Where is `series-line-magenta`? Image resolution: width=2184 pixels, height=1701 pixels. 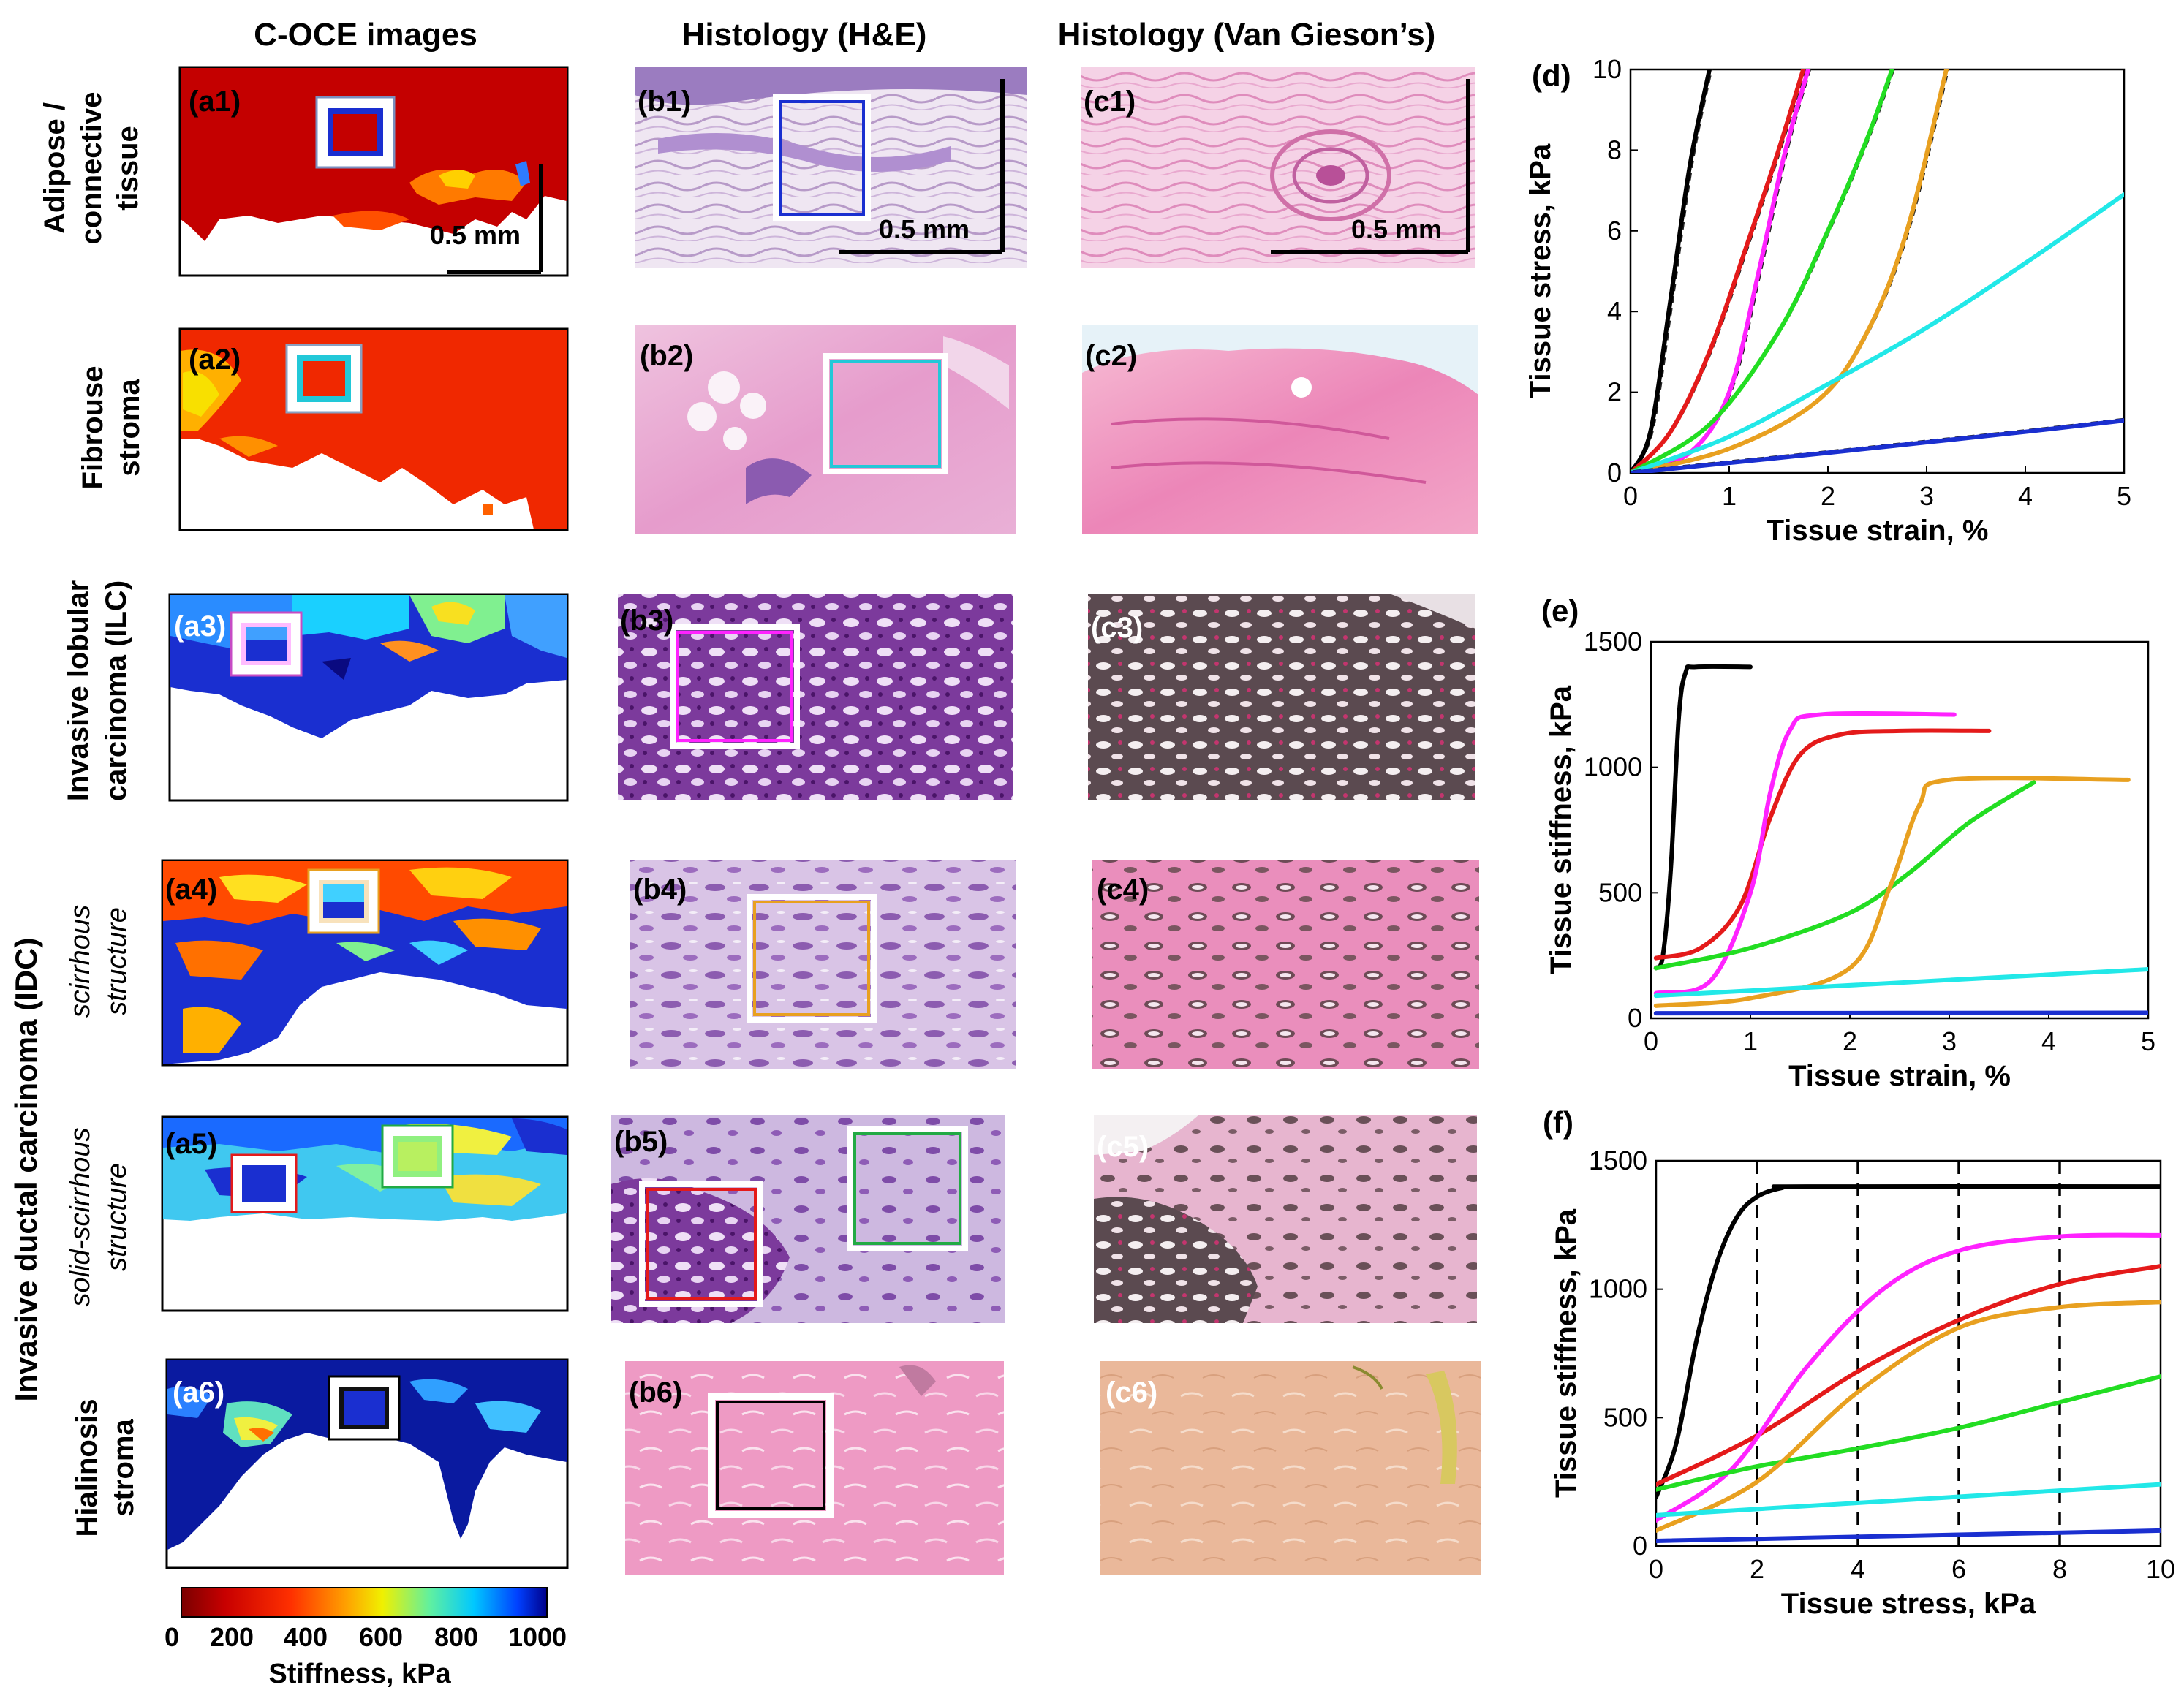 series-line-magenta is located at coordinates (1805, 853).